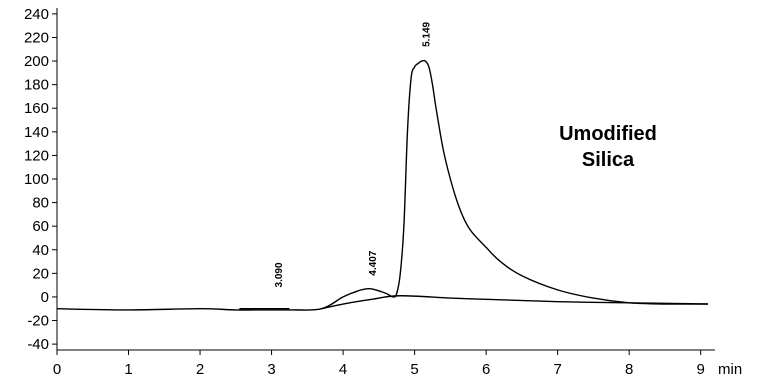  What do you see at coordinates (608, 134) in the screenshot?
I see `annotation-line-1: Umodified` at bounding box center [608, 134].